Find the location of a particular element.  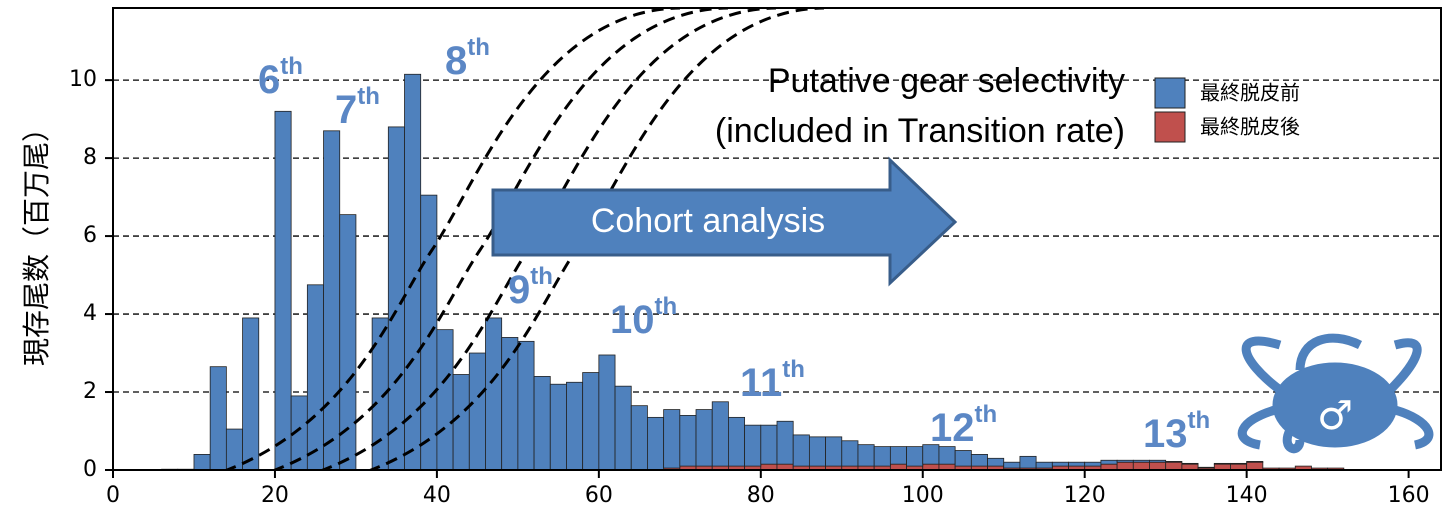

annotation: 10th is located at coordinates (643, 317).